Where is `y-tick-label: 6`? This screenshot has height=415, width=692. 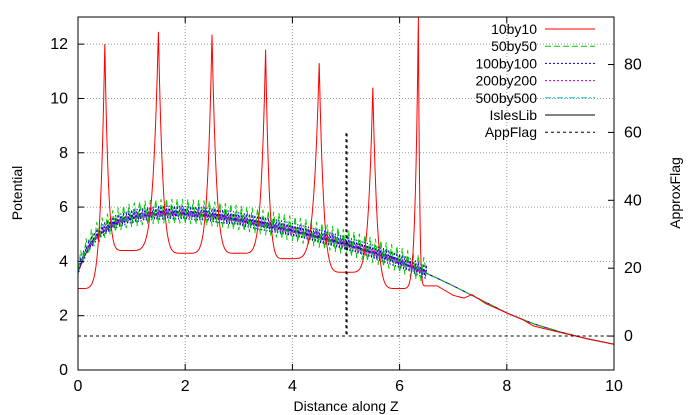
y-tick-label: 6 is located at coordinates (63, 207).